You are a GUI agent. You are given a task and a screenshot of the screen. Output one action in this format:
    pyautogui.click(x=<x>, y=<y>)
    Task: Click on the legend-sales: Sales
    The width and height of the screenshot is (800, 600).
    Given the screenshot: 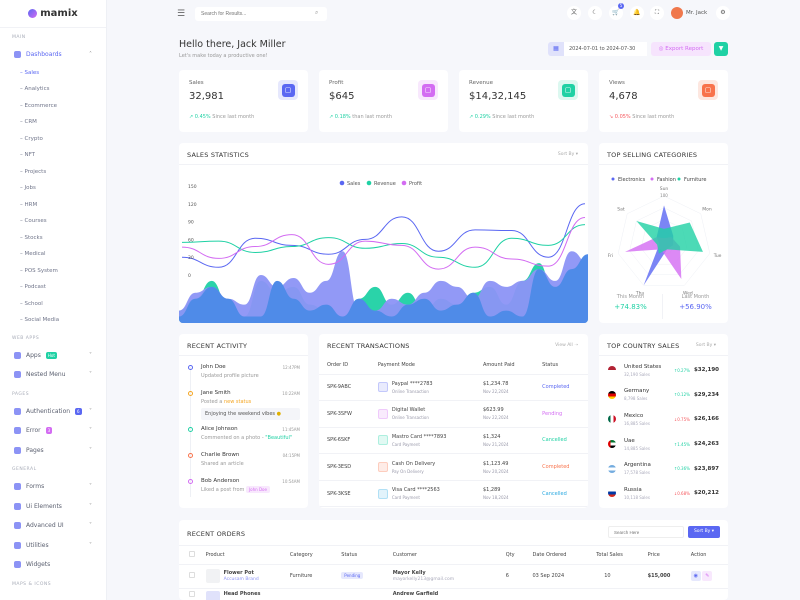 What is the action you would take?
    pyautogui.click(x=354, y=184)
    